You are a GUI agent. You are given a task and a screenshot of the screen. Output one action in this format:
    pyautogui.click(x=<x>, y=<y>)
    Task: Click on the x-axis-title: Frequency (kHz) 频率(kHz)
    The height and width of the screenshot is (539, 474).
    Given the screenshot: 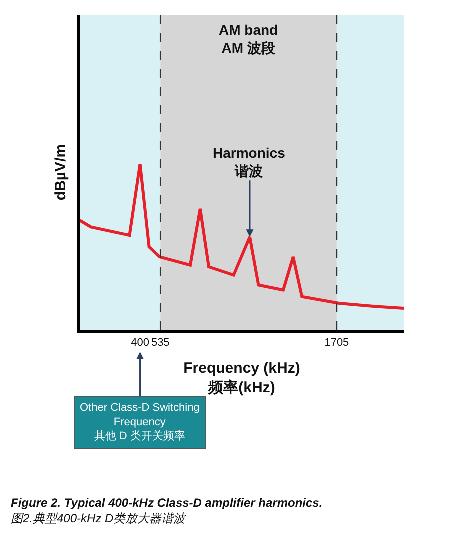 What is the action you would take?
    pyautogui.click(x=242, y=378)
    